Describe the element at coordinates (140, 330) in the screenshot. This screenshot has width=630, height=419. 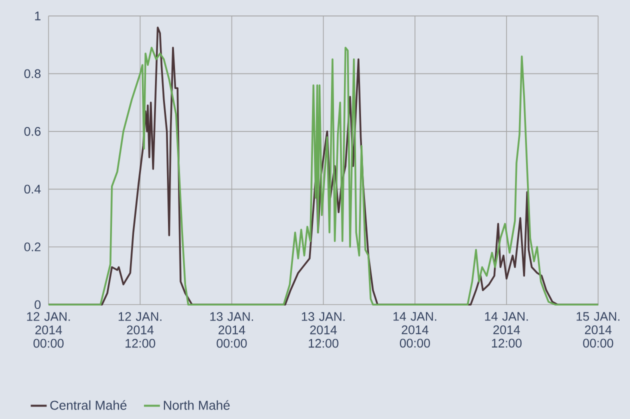
I see `x-tick-label: 12 JAN. 2014 12:00` at that location.